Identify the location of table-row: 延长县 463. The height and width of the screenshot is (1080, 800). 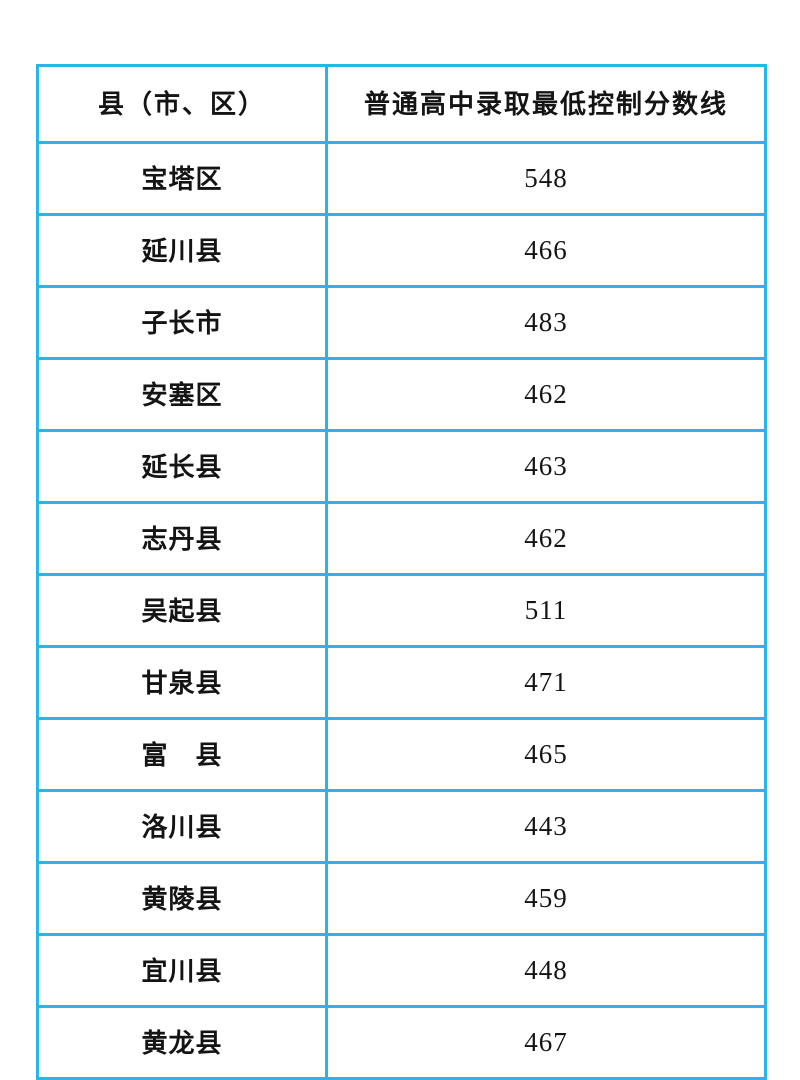
(401, 466).